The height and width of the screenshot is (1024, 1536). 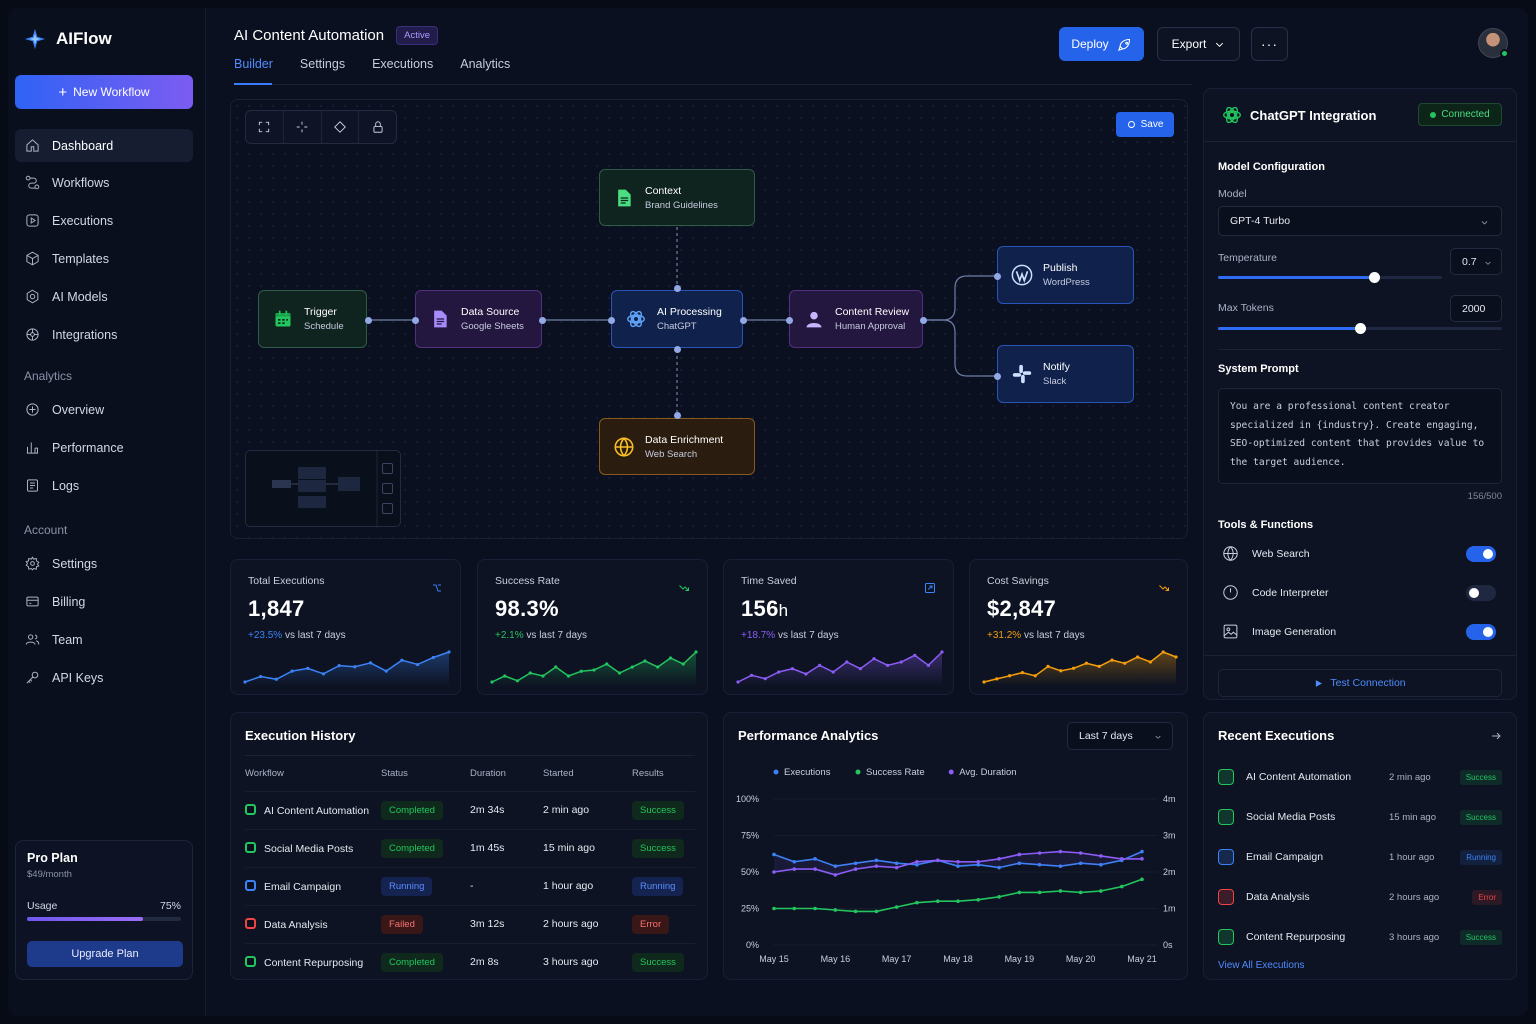 What do you see at coordinates (478, 319) in the screenshot?
I see `node-datasource: Data Source Google Sheets` at bounding box center [478, 319].